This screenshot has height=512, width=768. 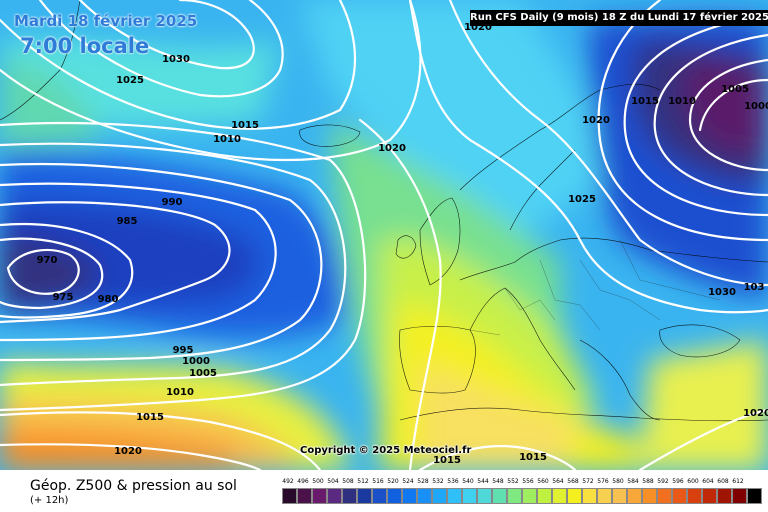 I want to click on legend-level-label: 500, so click(x=318, y=481).